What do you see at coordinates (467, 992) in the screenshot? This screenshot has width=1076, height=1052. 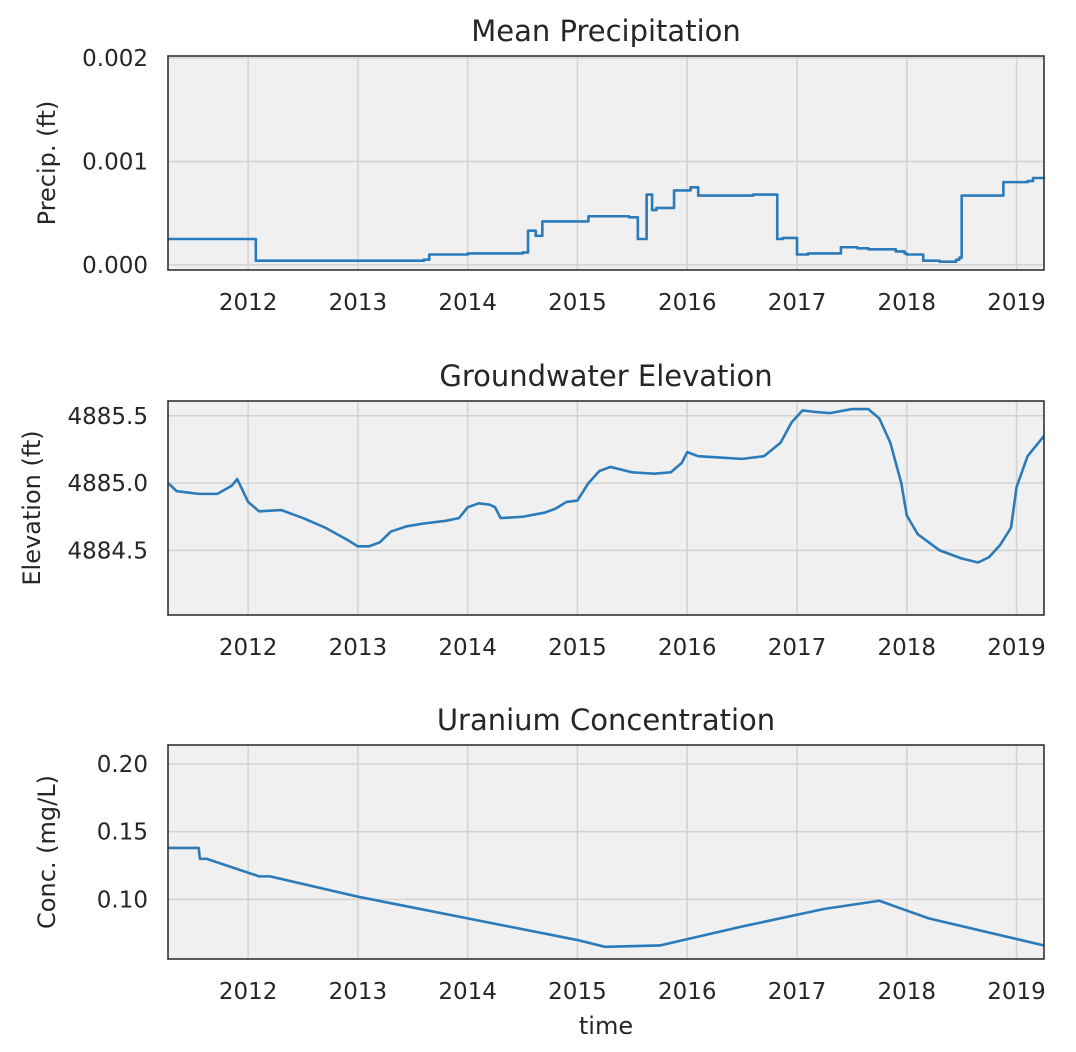 I see `uranium-concentration-x-tick-label: 2014` at bounding box center [467, 992].